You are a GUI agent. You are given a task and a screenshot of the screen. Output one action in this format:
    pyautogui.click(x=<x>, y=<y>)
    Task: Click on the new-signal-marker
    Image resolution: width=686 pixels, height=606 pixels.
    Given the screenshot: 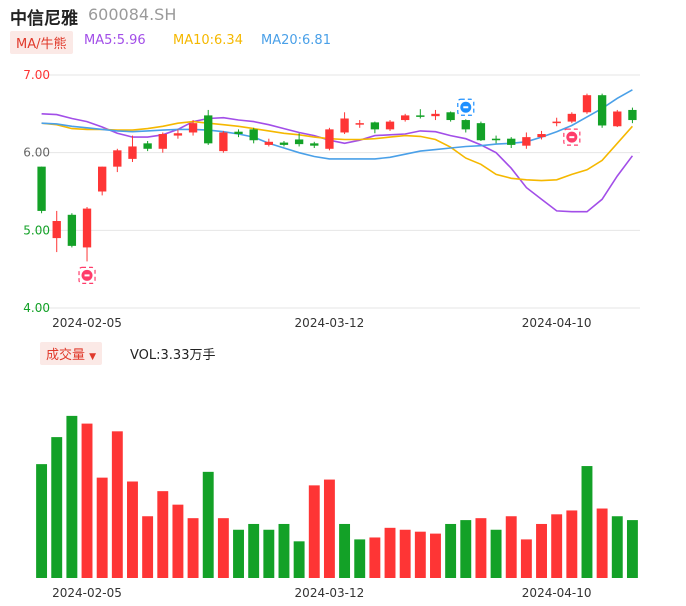 What is the action you would take?
    pyautogui.click(x=466, y=107)
    